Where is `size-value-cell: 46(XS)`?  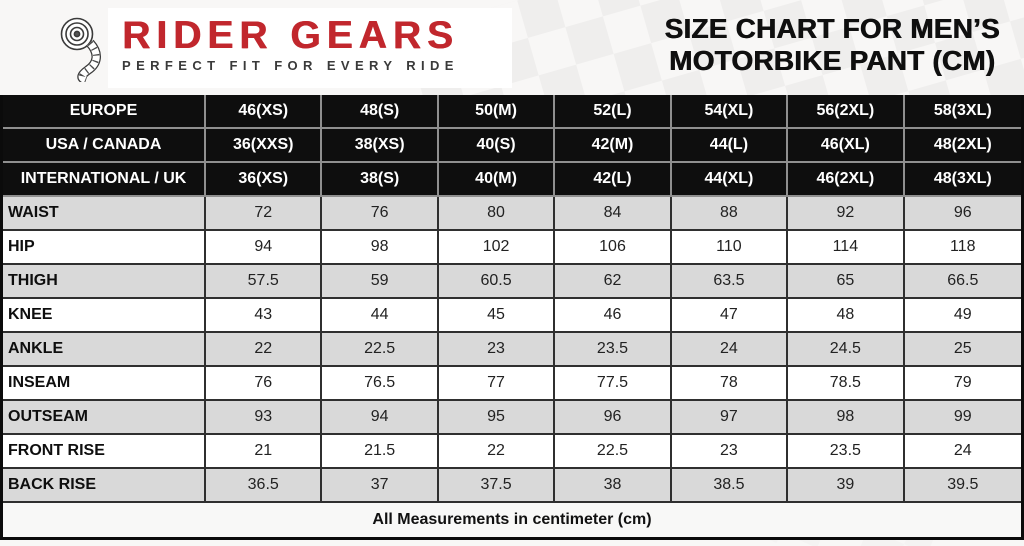 size-value-cell: 46(XS) is located at coordinates (264, 112).